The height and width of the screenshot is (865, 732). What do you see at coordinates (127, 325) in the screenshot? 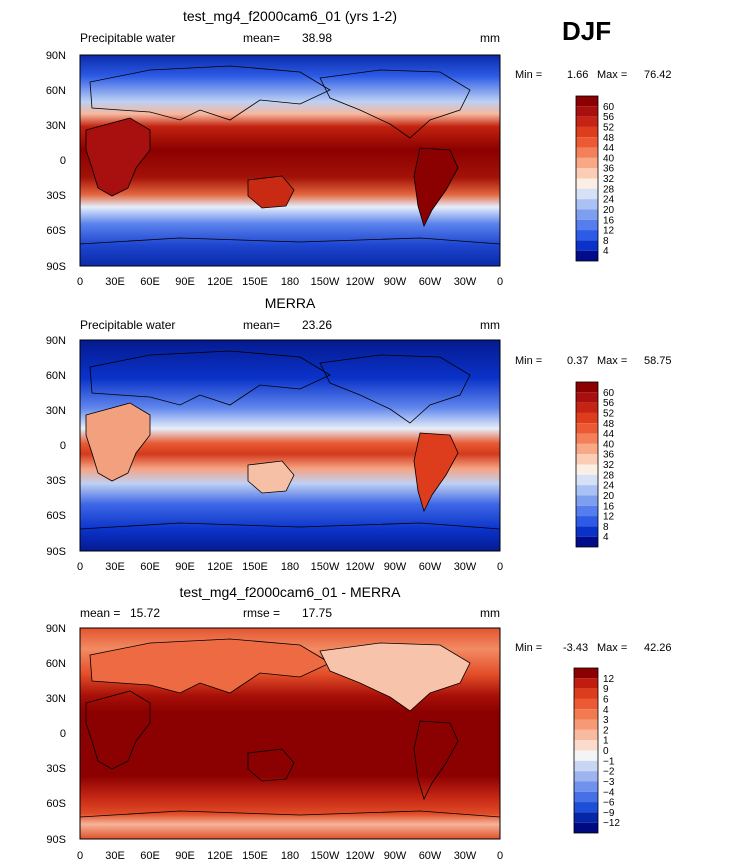
I see `variable-label: Precipitable water` at bounding box center [127, 325].